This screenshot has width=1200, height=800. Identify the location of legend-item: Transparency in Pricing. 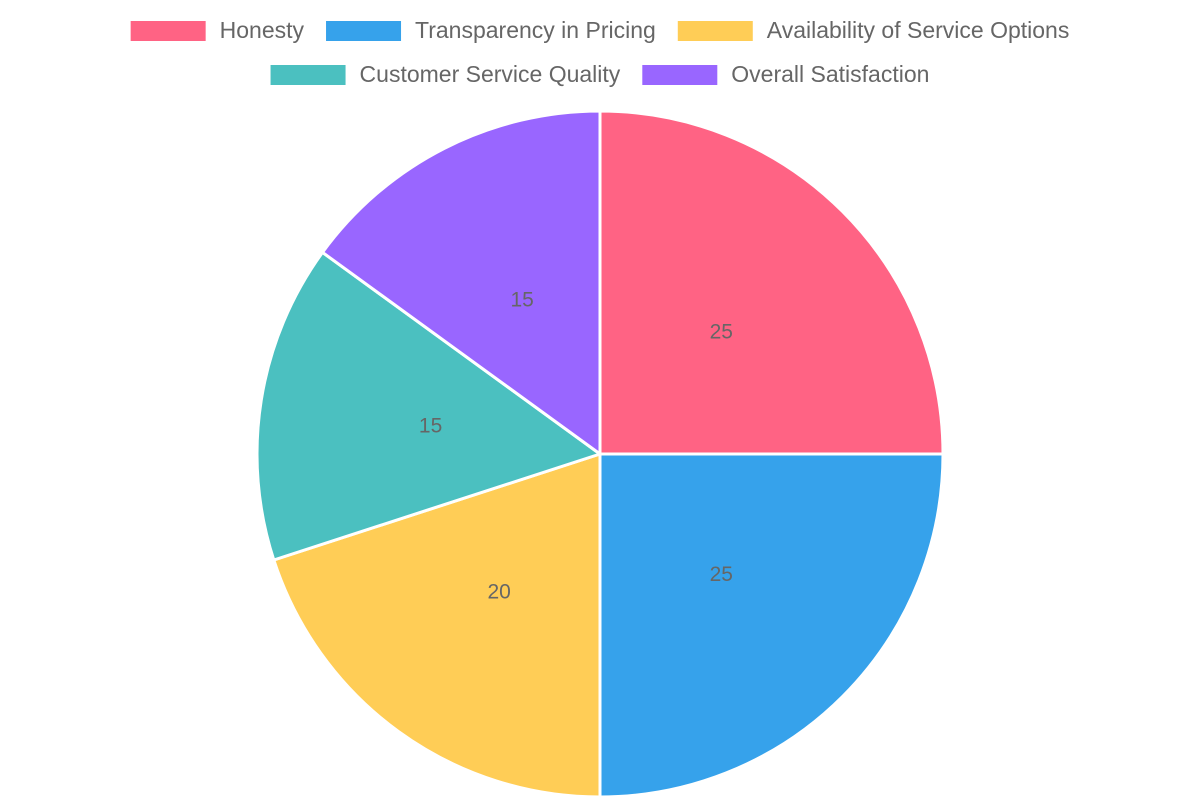
(491, 30).